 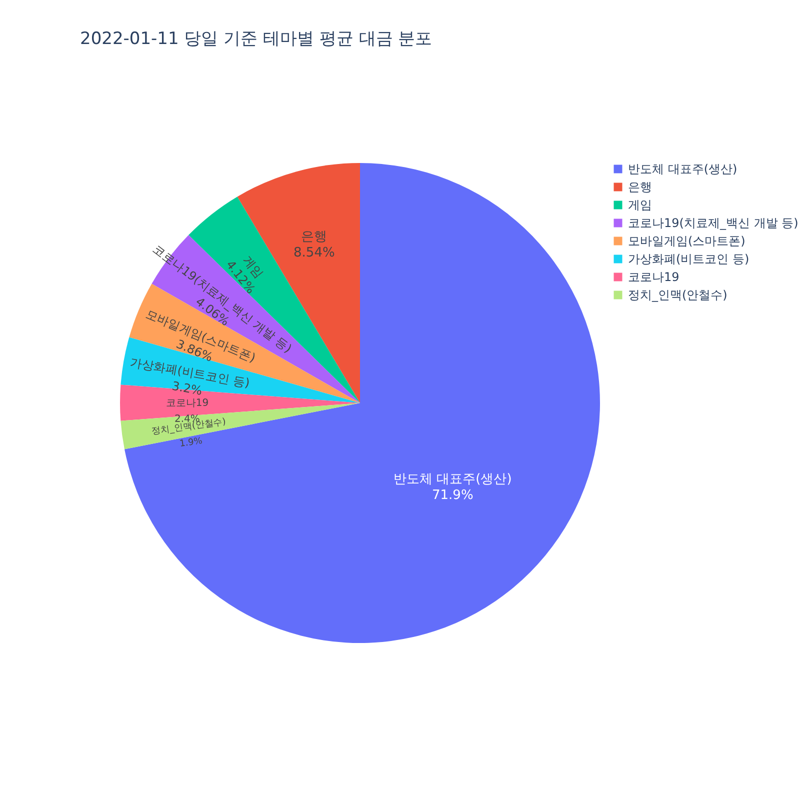 What do you see at coordinates (453, 496) in the screenshot?
I see `data-label: 71.9%` at bounding box center [453, 496].